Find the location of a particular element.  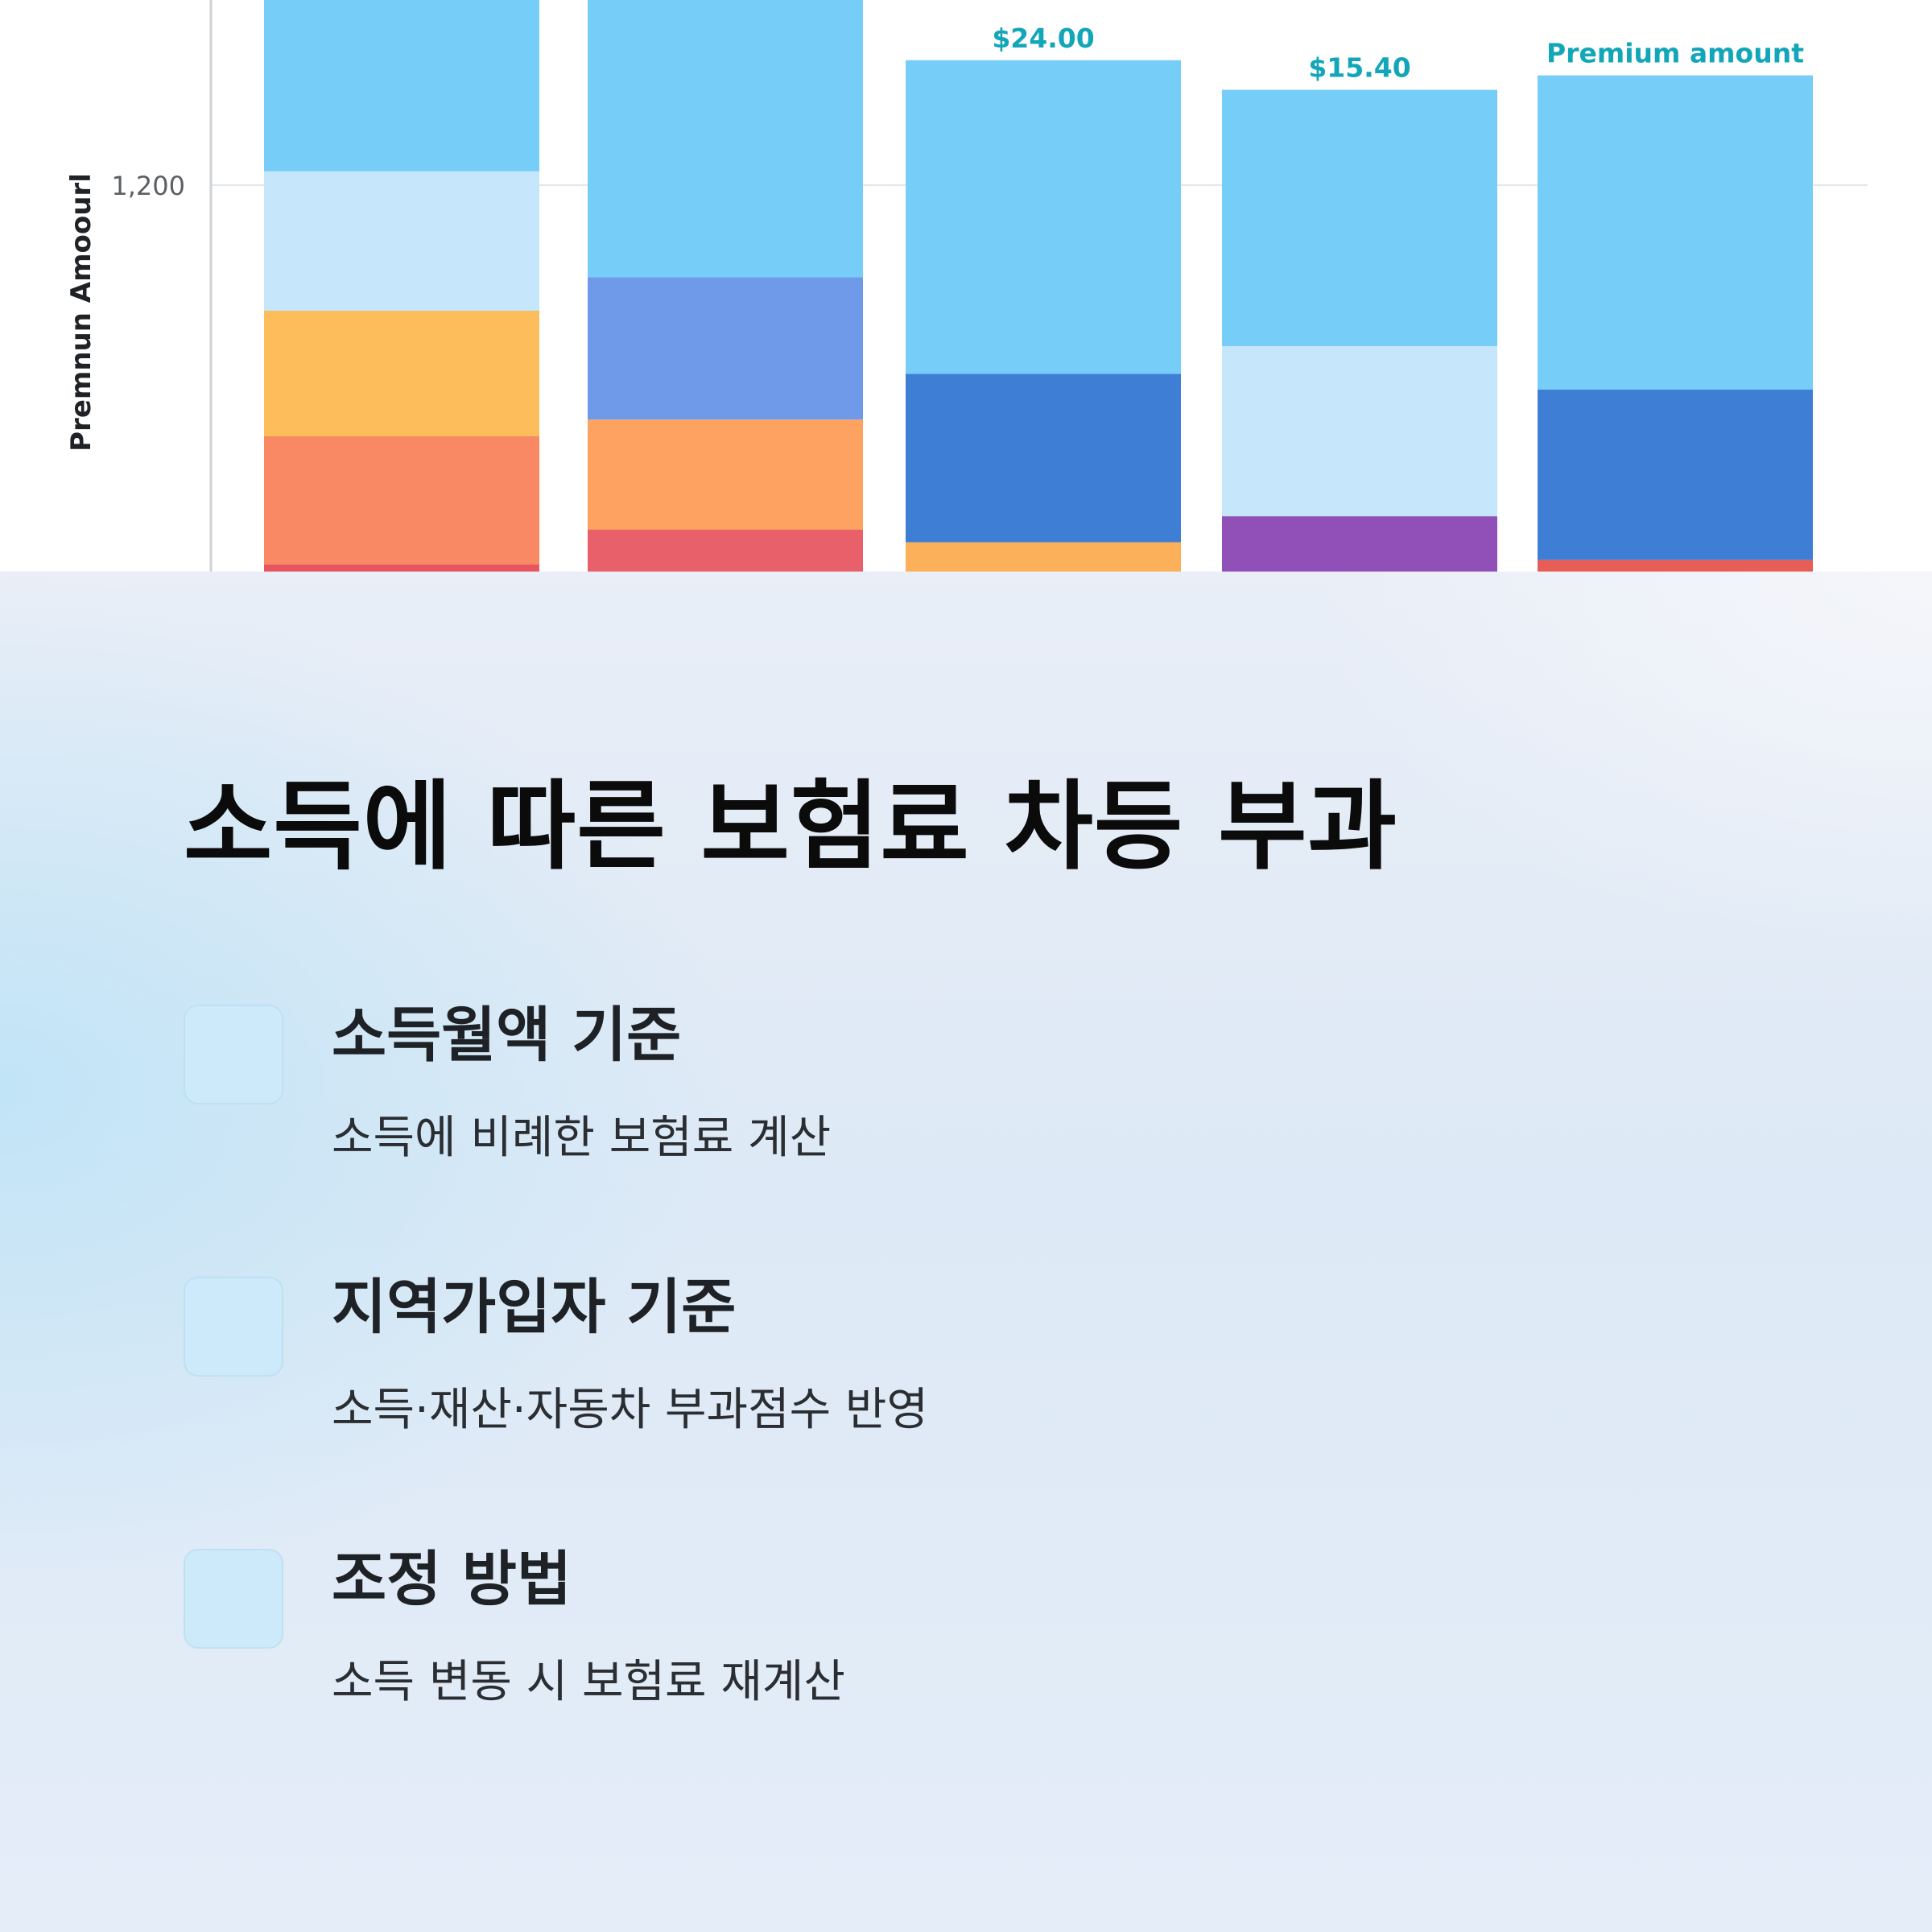

bar-value-label: $24.00 is located at coordinates (1043, 38).